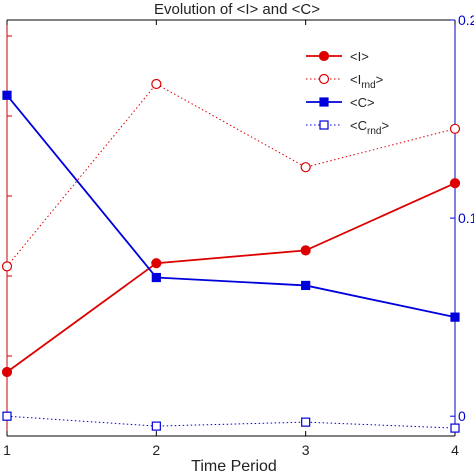  Describe the element at coordinates (359, 56) in the screenshot. I see `legend-label: <I>` at that location.